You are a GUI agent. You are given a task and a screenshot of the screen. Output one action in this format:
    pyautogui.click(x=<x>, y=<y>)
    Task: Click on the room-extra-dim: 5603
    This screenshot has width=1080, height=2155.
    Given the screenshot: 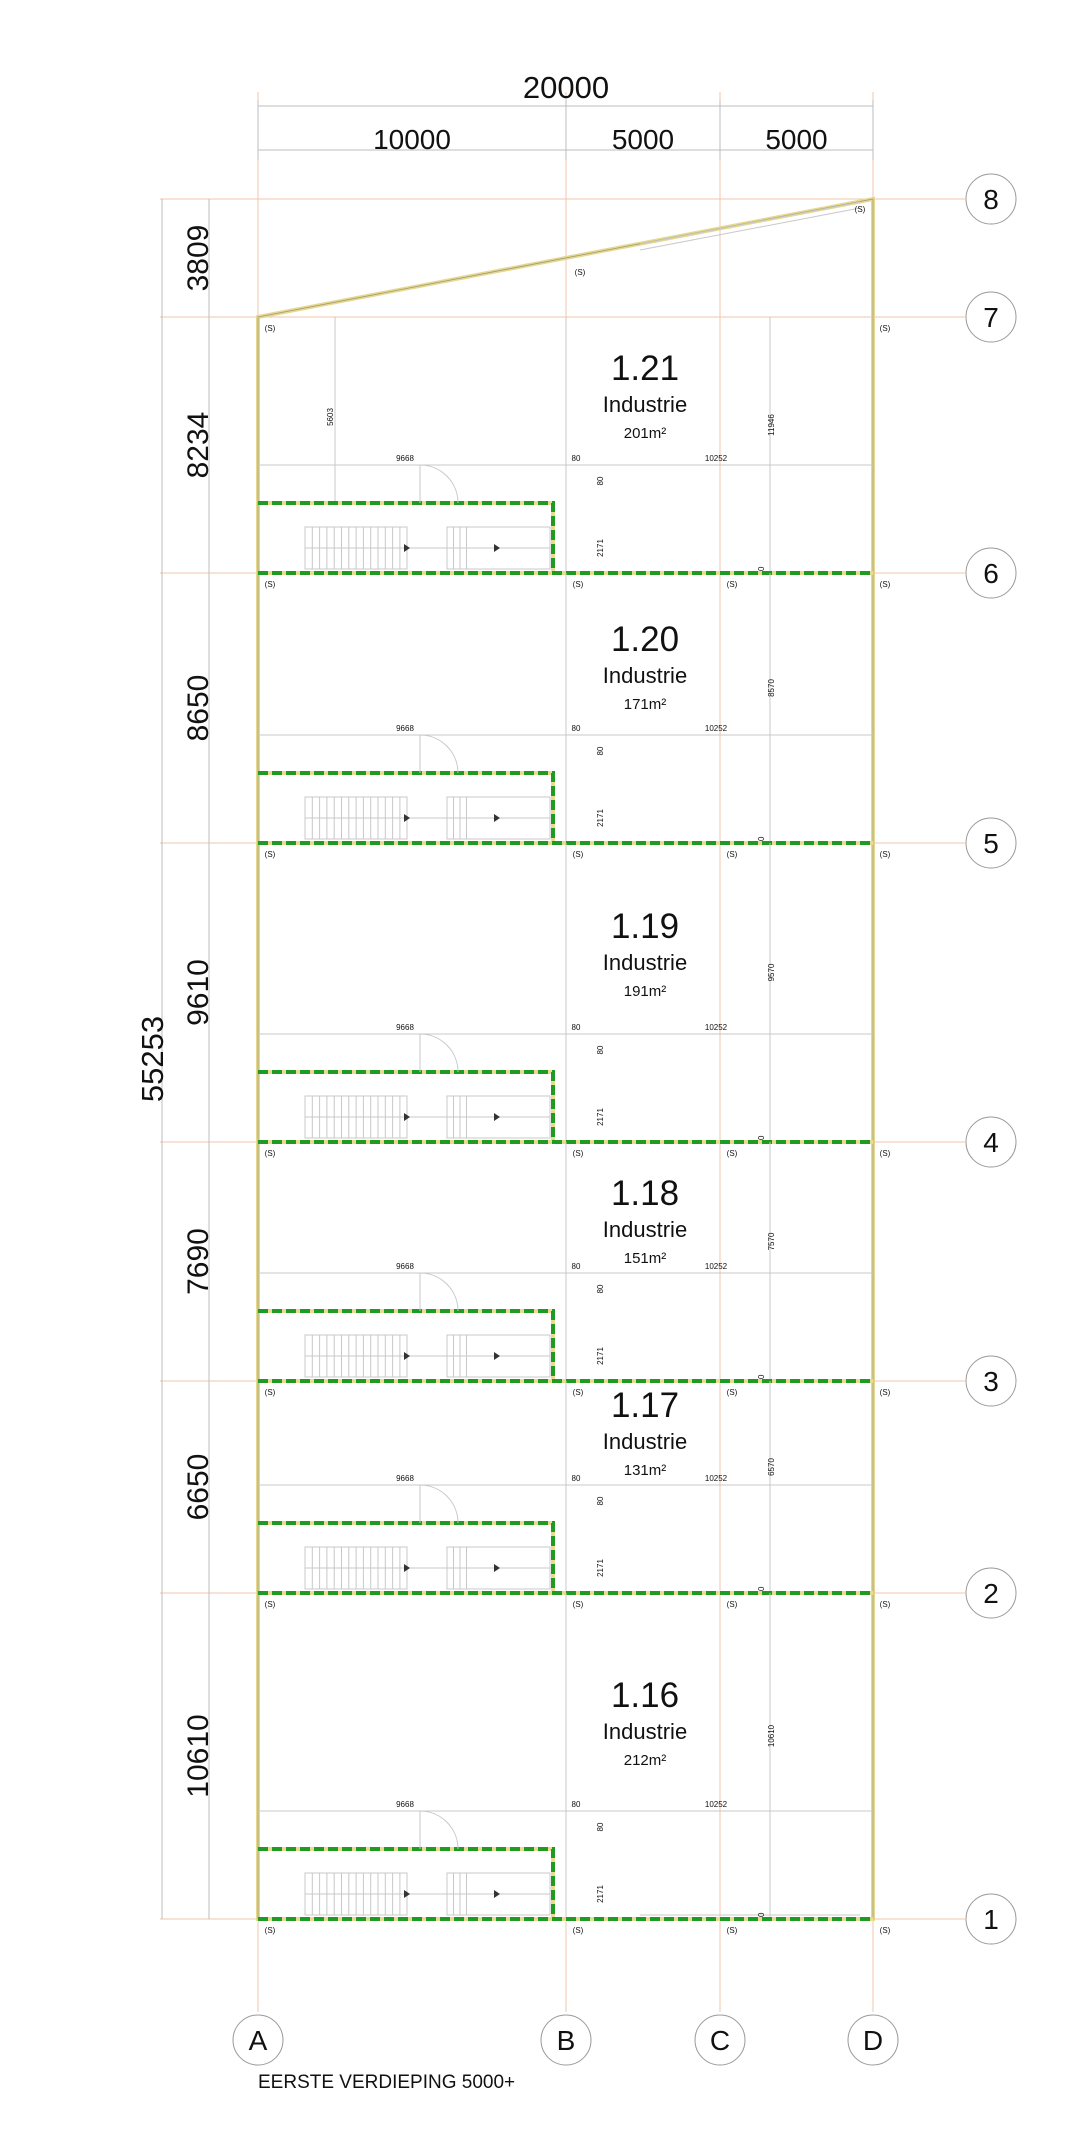 What is the action you would take?
    pyautogui.click(x=330, y=417)
    